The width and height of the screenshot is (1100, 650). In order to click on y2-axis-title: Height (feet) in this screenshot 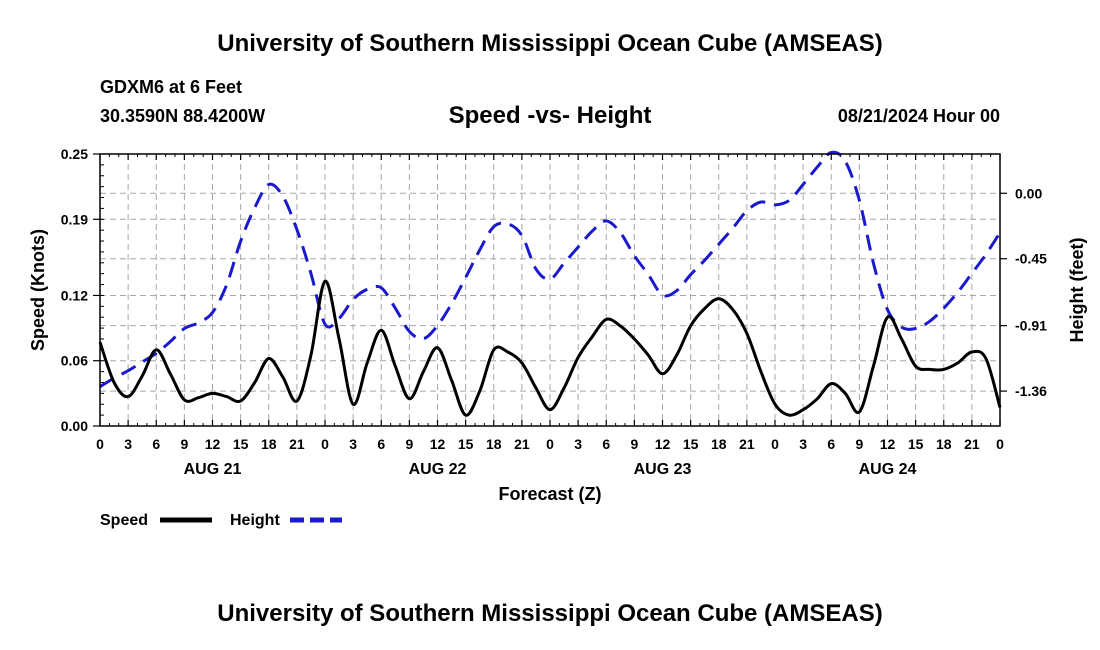, I will do `click(1077, 290)`.